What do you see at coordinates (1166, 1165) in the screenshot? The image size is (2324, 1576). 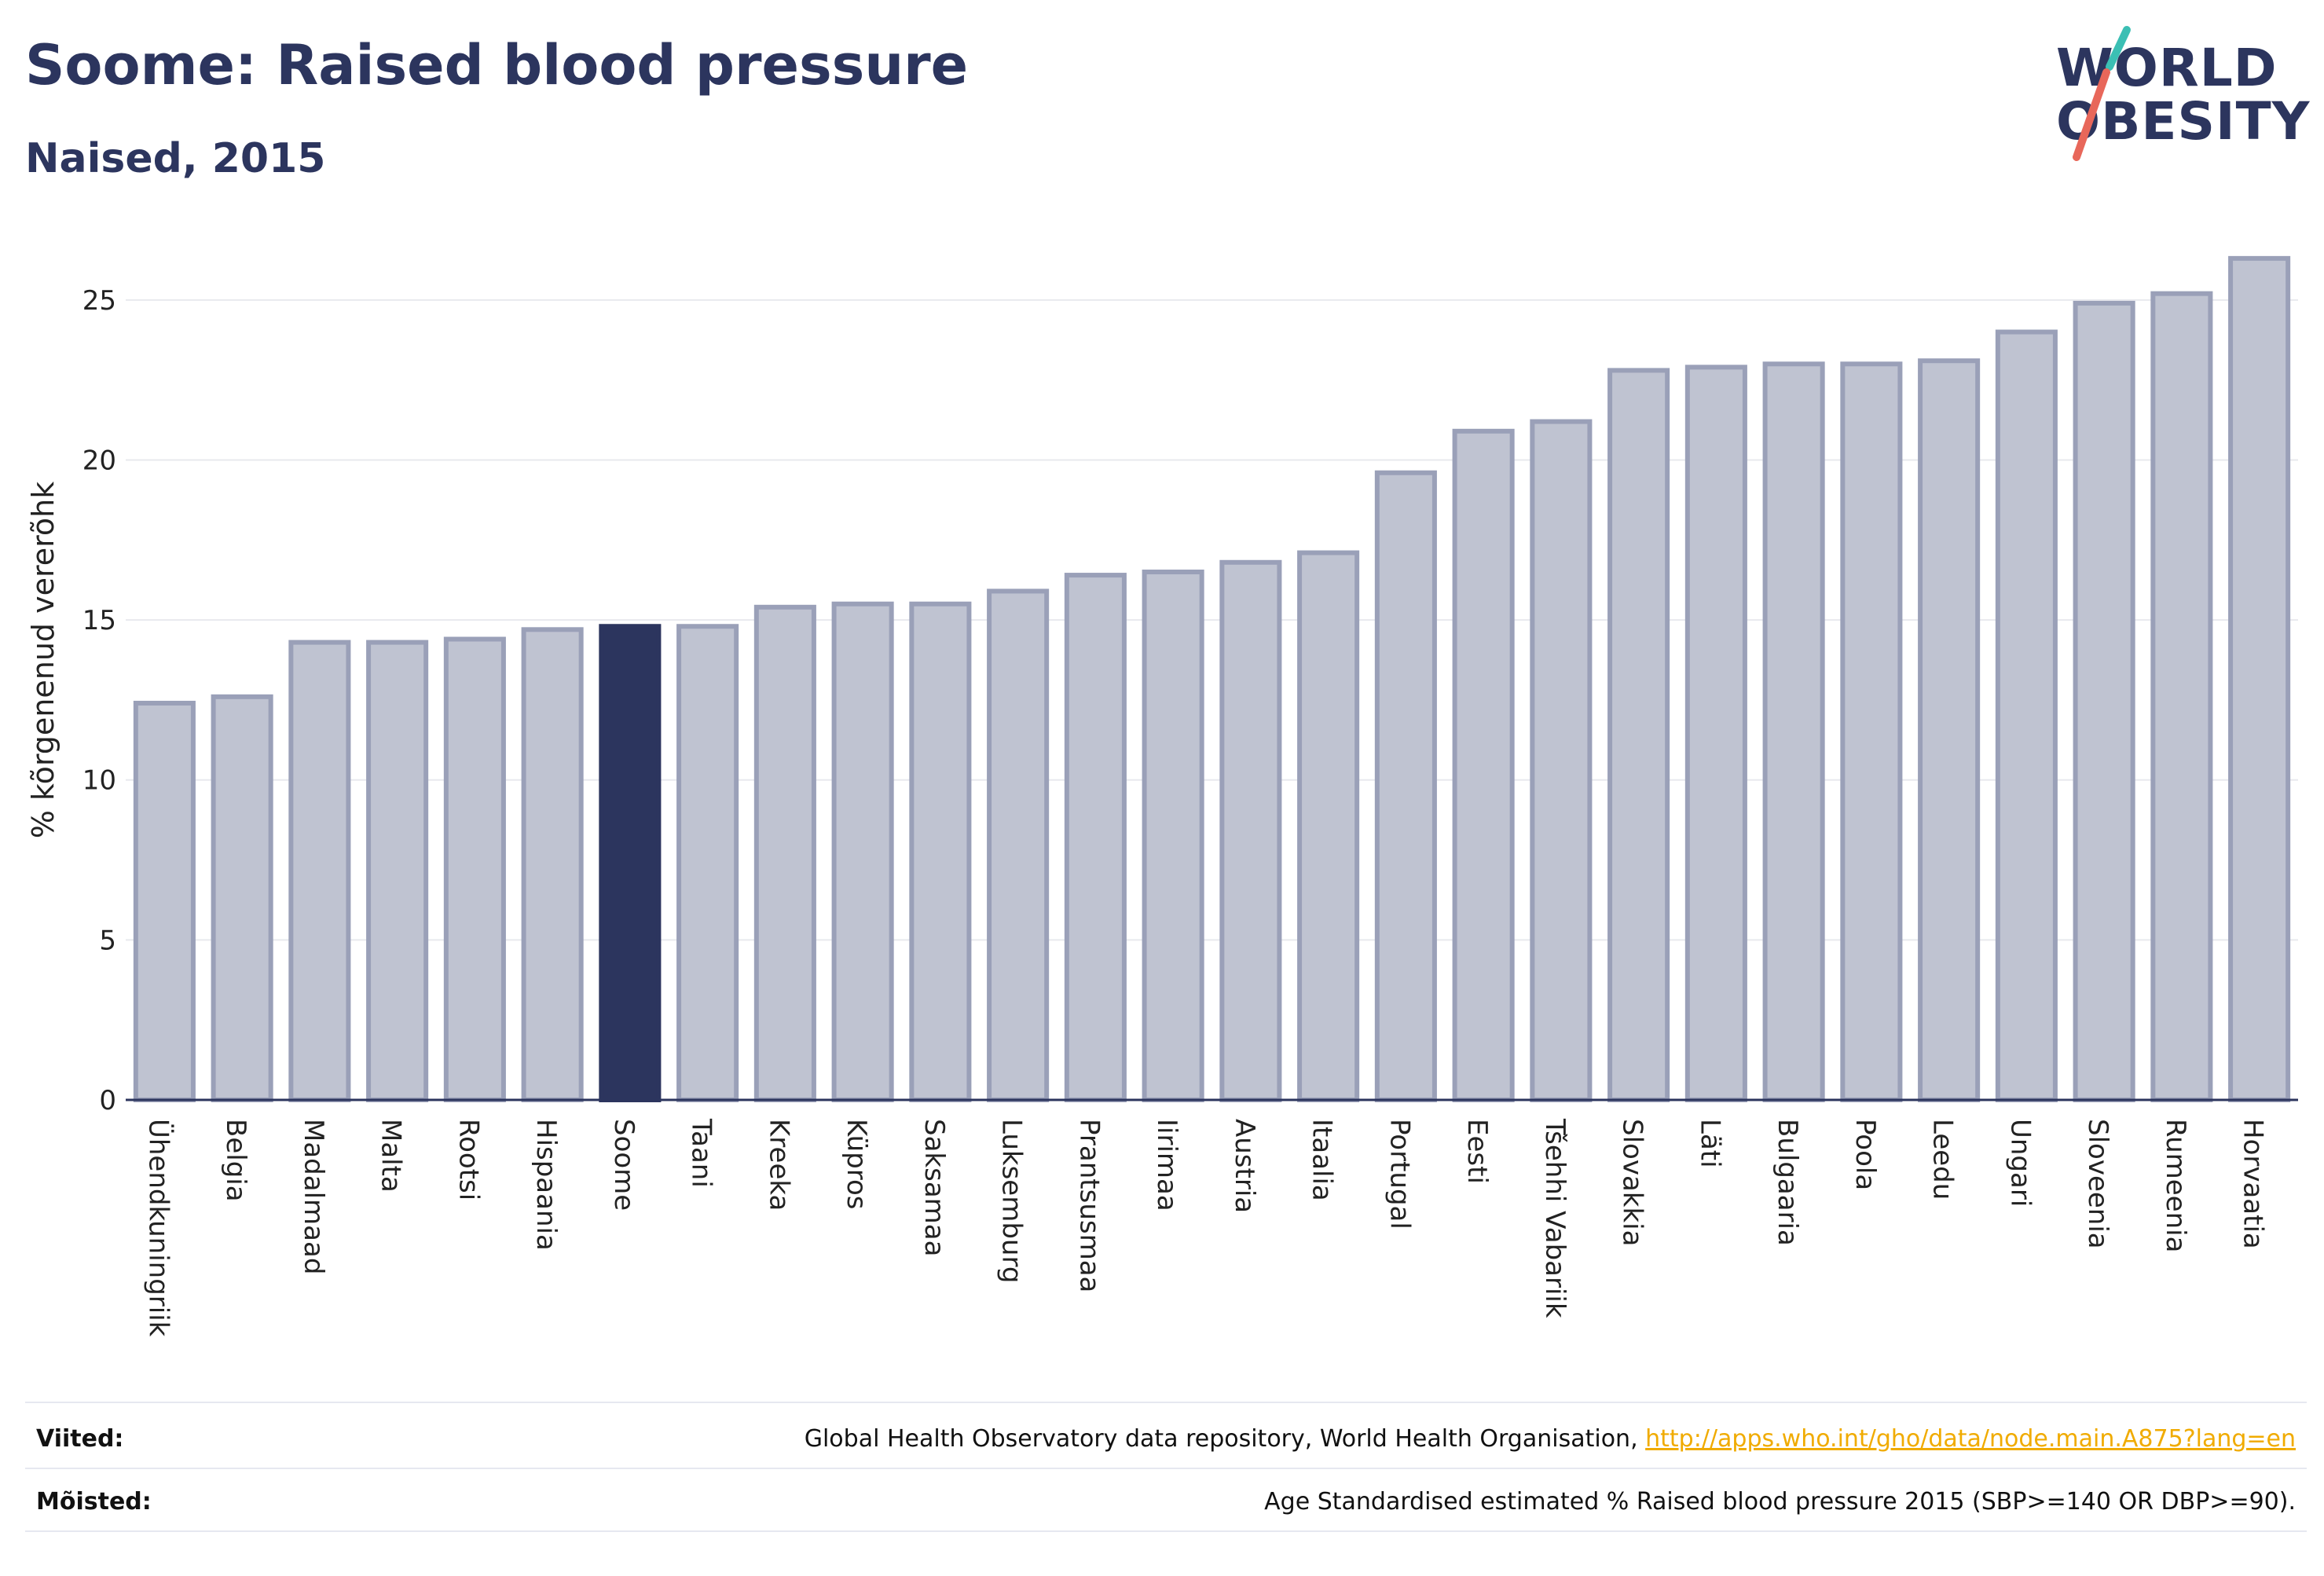 I see `x-category-label: Iirimaa` at bounding box center [1166, 1165].